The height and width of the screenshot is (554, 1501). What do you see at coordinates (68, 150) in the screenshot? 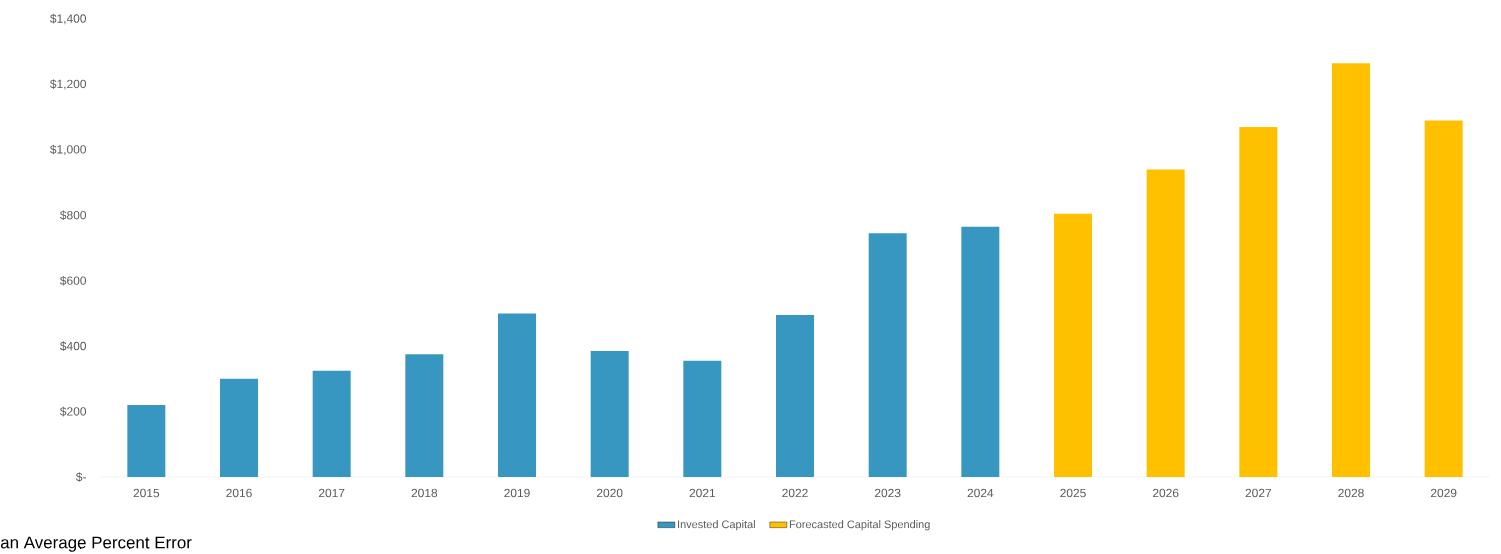
I see `y-tick-label: $1,000` at bounding box center [68, 150].